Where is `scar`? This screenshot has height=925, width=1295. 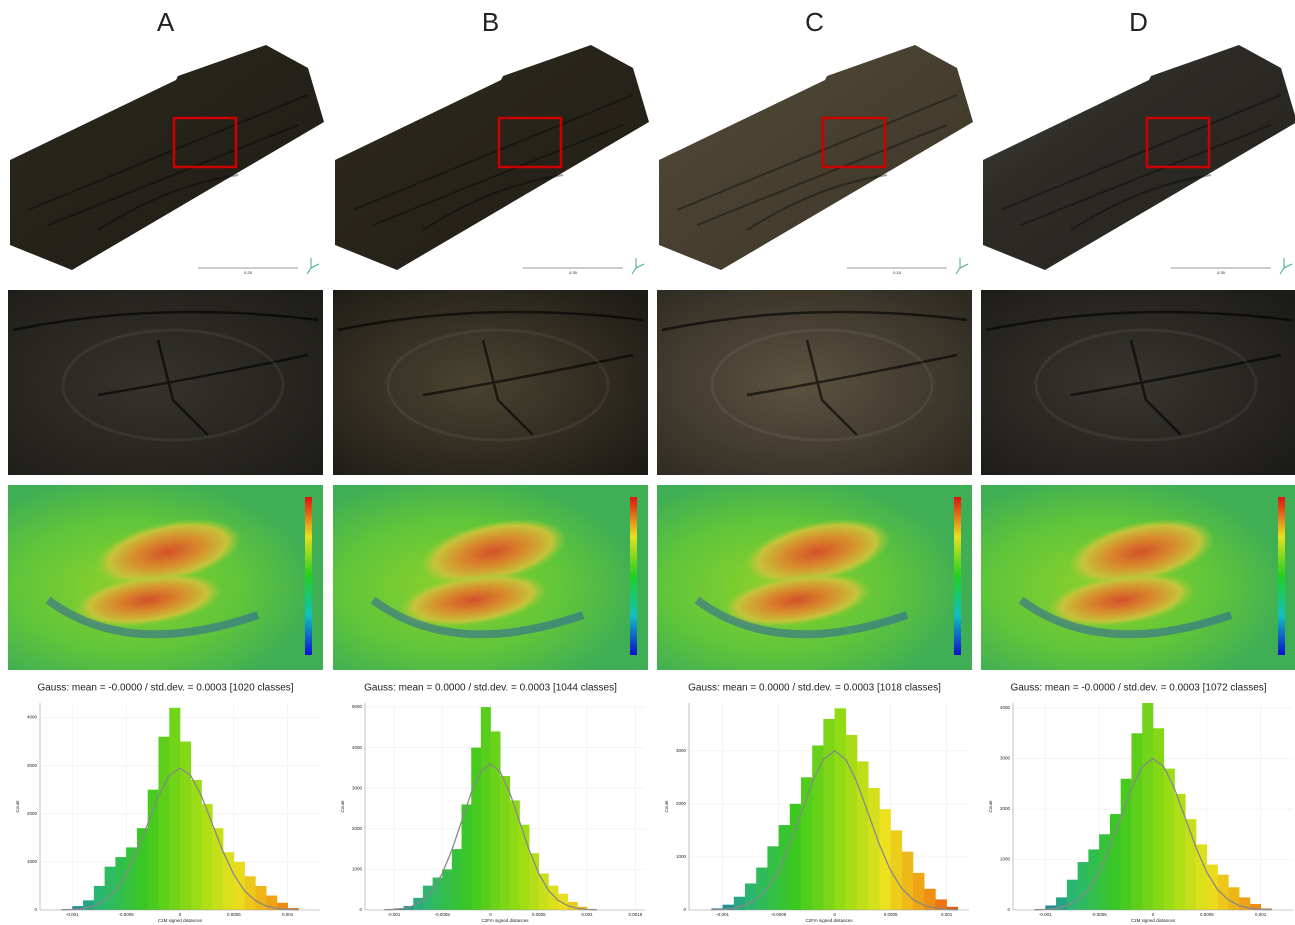 scar is located at coordinates (498, 385).